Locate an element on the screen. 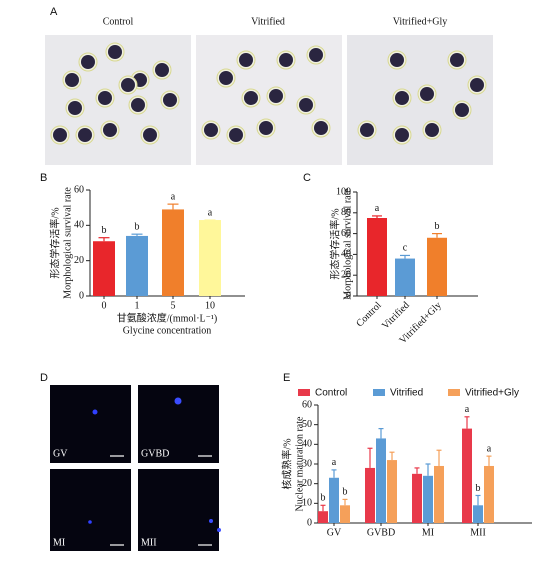 This screenshot has width=555, height=562. y-tick-label: 50 is located at coordinates (307, 424).